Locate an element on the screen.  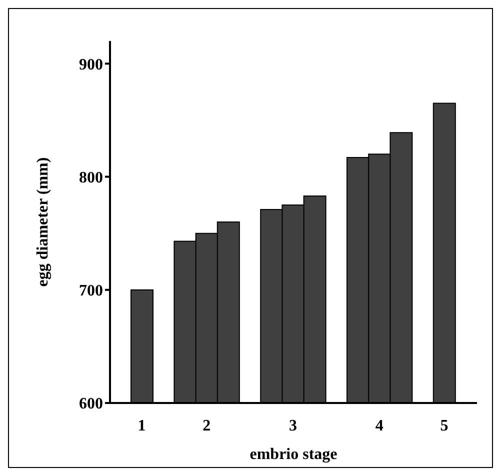
x-tick-label: 3 is located at coordinates (293, 425).